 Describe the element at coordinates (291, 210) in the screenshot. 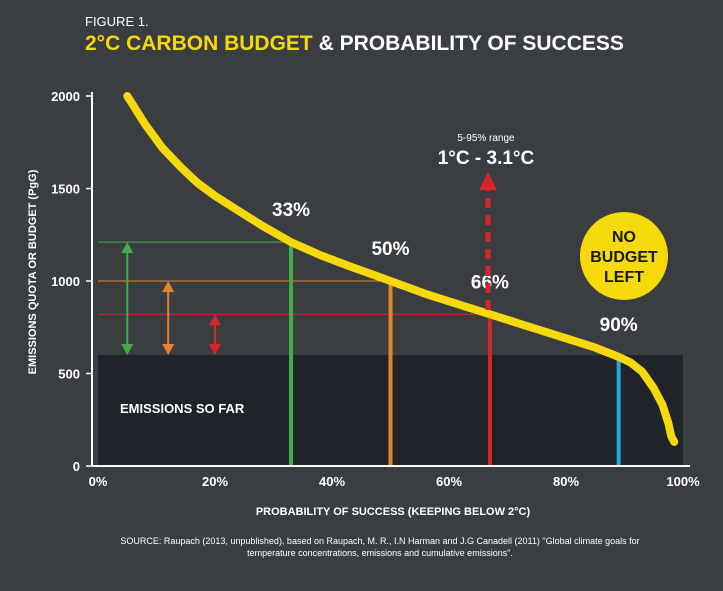

I see `probability-label-33pct: 33%` at that location.